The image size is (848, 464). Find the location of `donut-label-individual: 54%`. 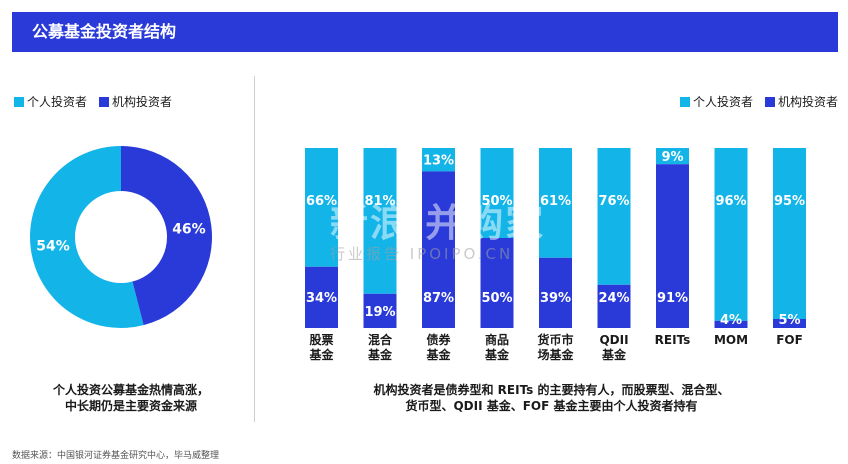

donut-label-individual: 54% is located at coordinates (53, 247).